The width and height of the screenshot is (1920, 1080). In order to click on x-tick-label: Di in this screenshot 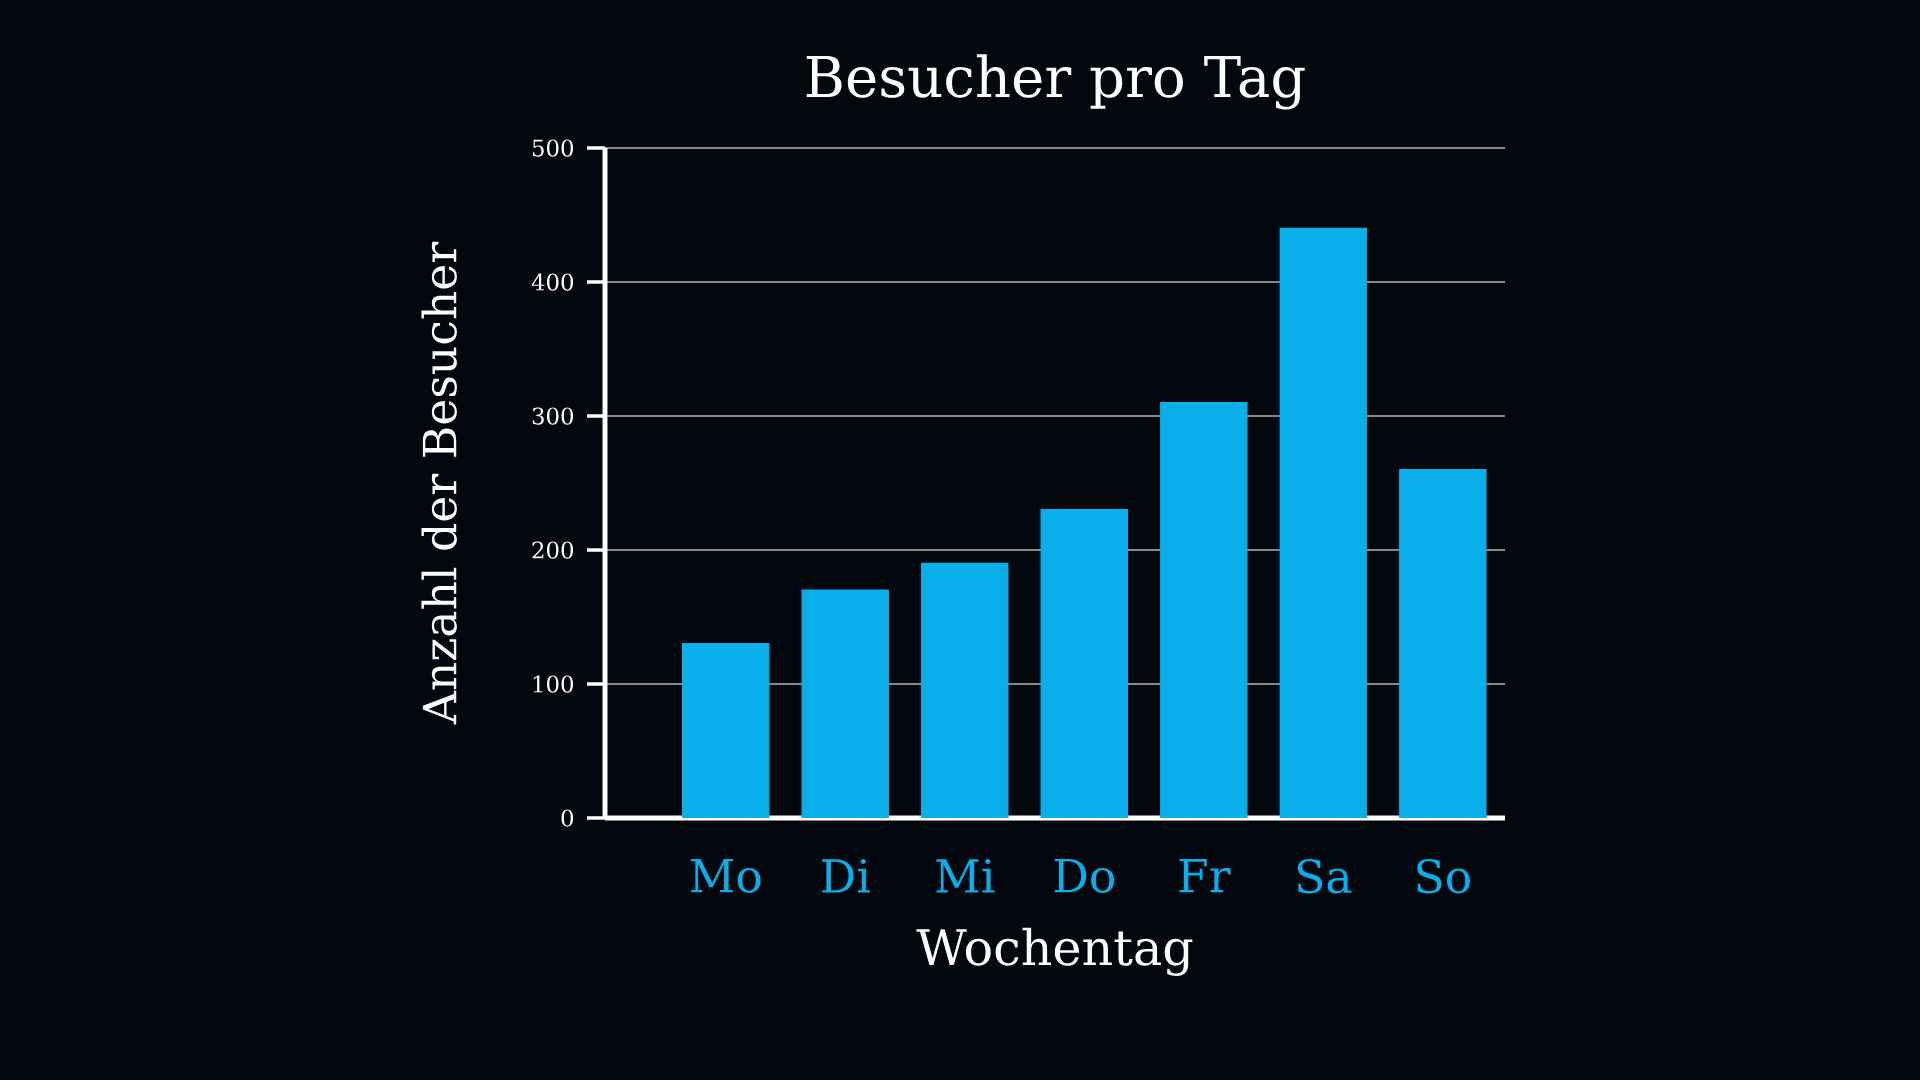, I will do `click(846, 875)`.